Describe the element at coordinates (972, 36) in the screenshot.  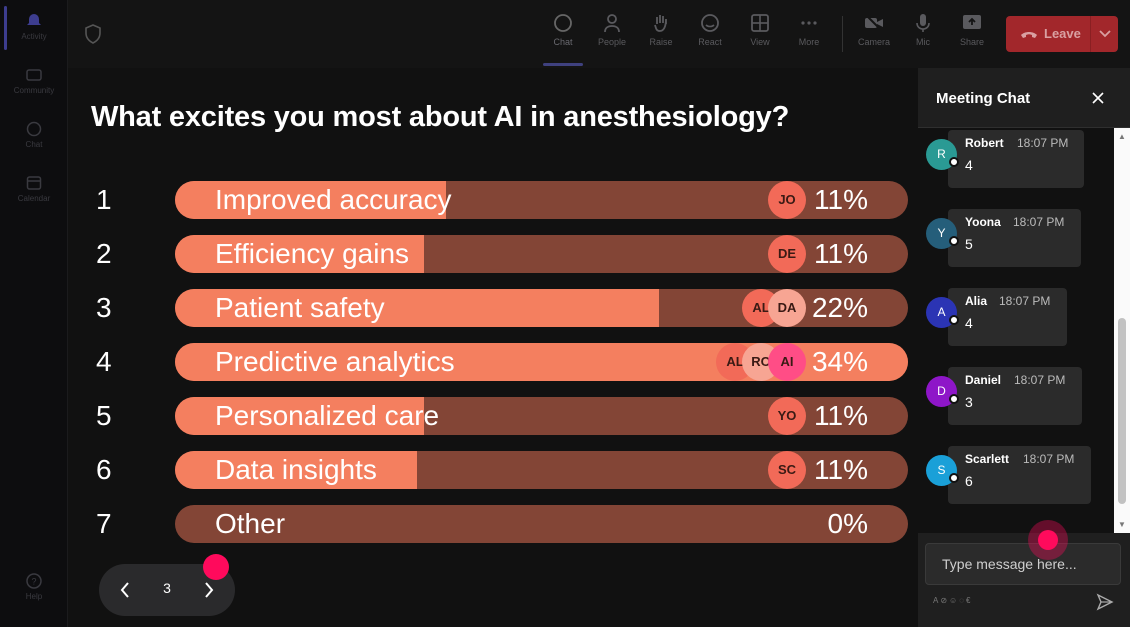
I see `toolbar-share-button: Share` at that location.